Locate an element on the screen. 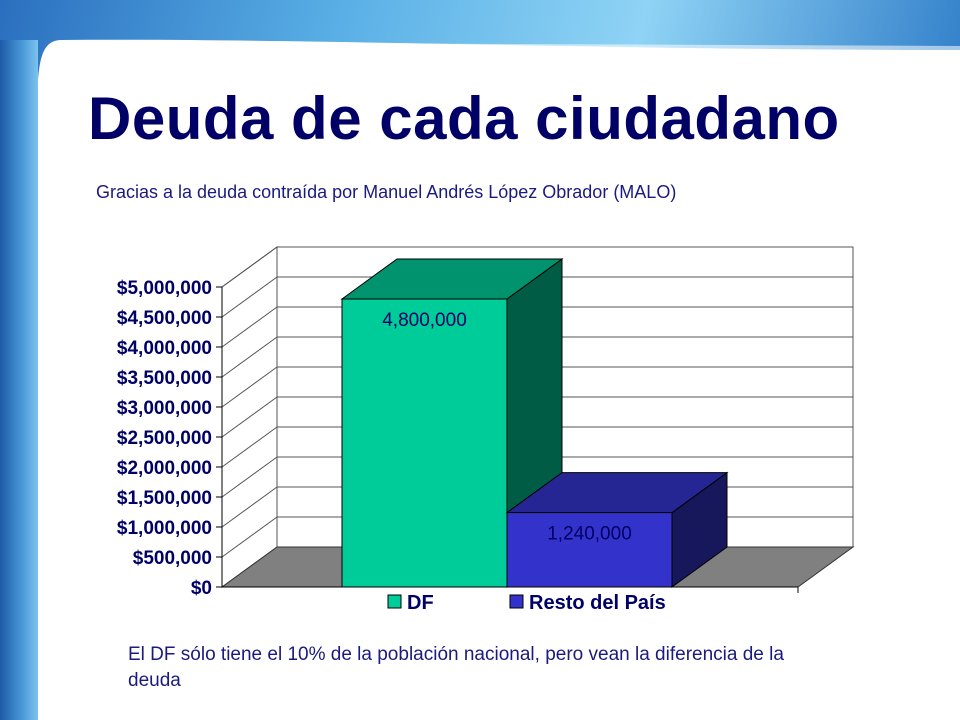  slide-title: Deuda de cada ciudadano is located at coordinates (464, 118).